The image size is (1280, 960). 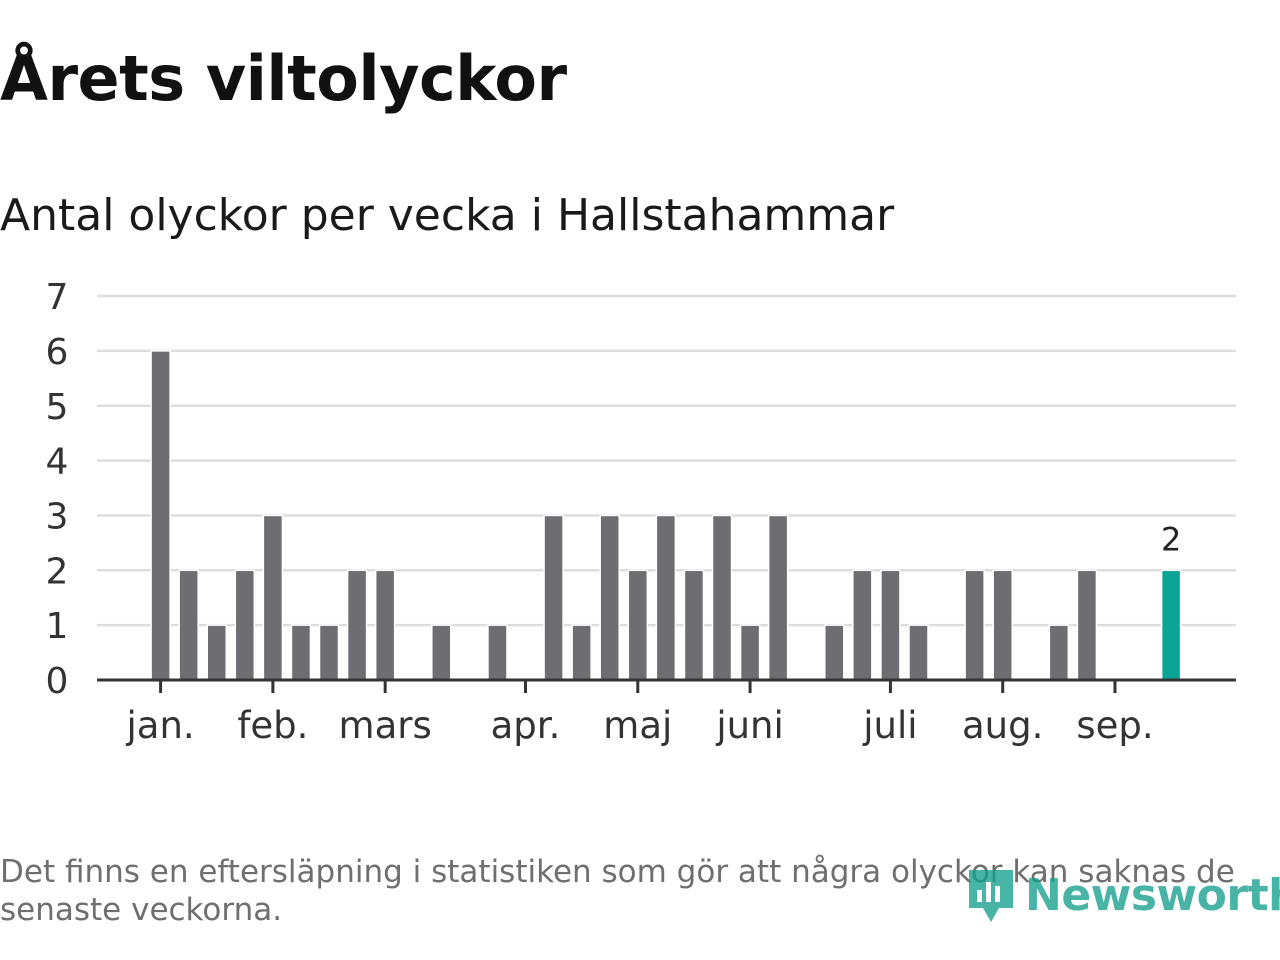 What do you see at coordinates (160, 725) in the screenshot?
I see `x-tick-label: jan.` at bounding box center [160, 725].